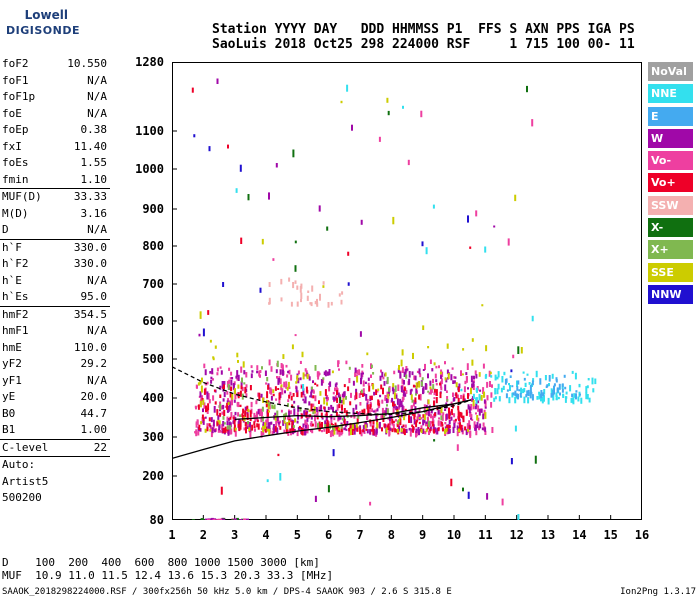  What do you see at coordinates (100, 447) in the screenshot?
I see `param-value: 22` at bounding box center [100, 447].